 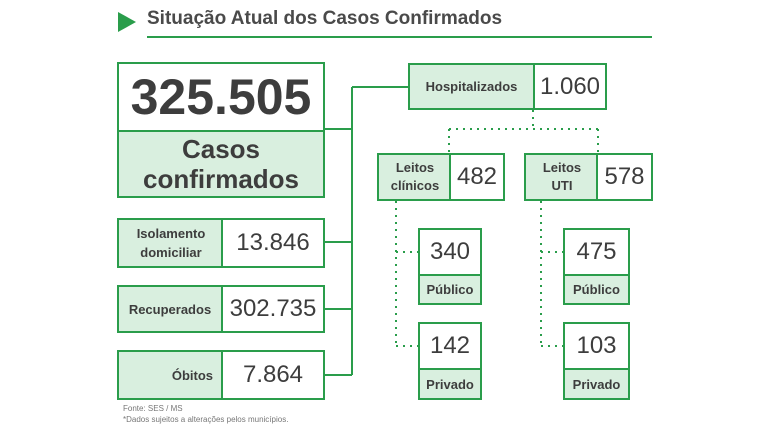 I want to click on deaths-box: Óbitos 7.864, so click(x=221, y=375).